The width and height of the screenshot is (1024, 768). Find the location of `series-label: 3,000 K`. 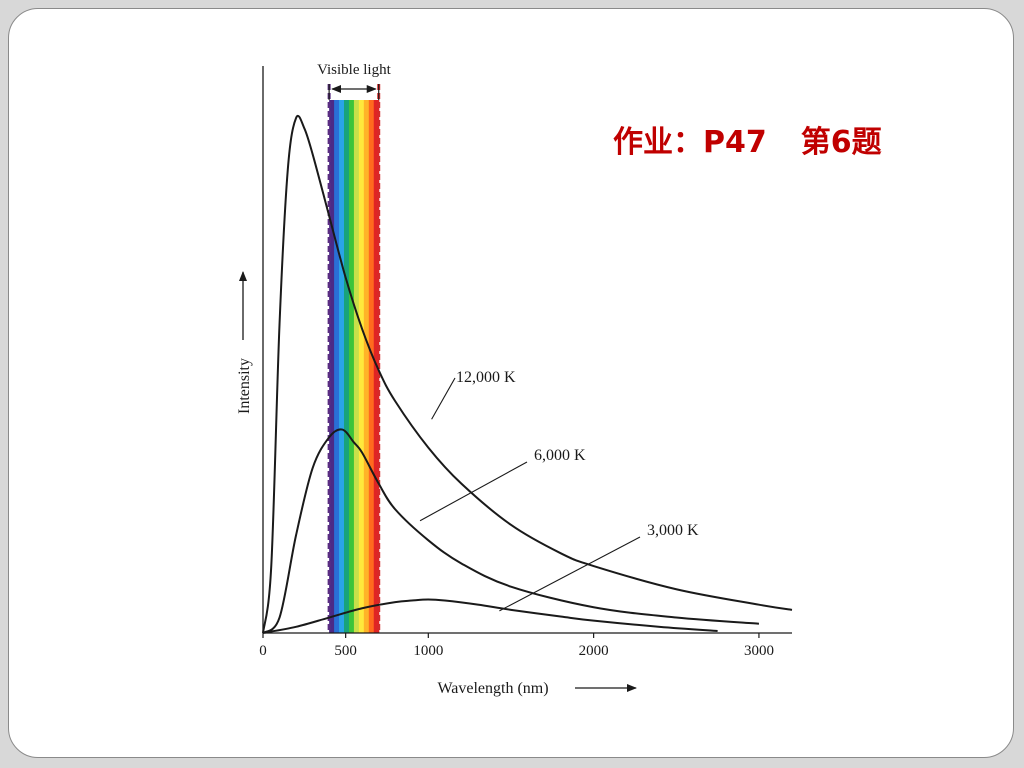

series-label: 3,000 K is located at coordinates (673, 530).